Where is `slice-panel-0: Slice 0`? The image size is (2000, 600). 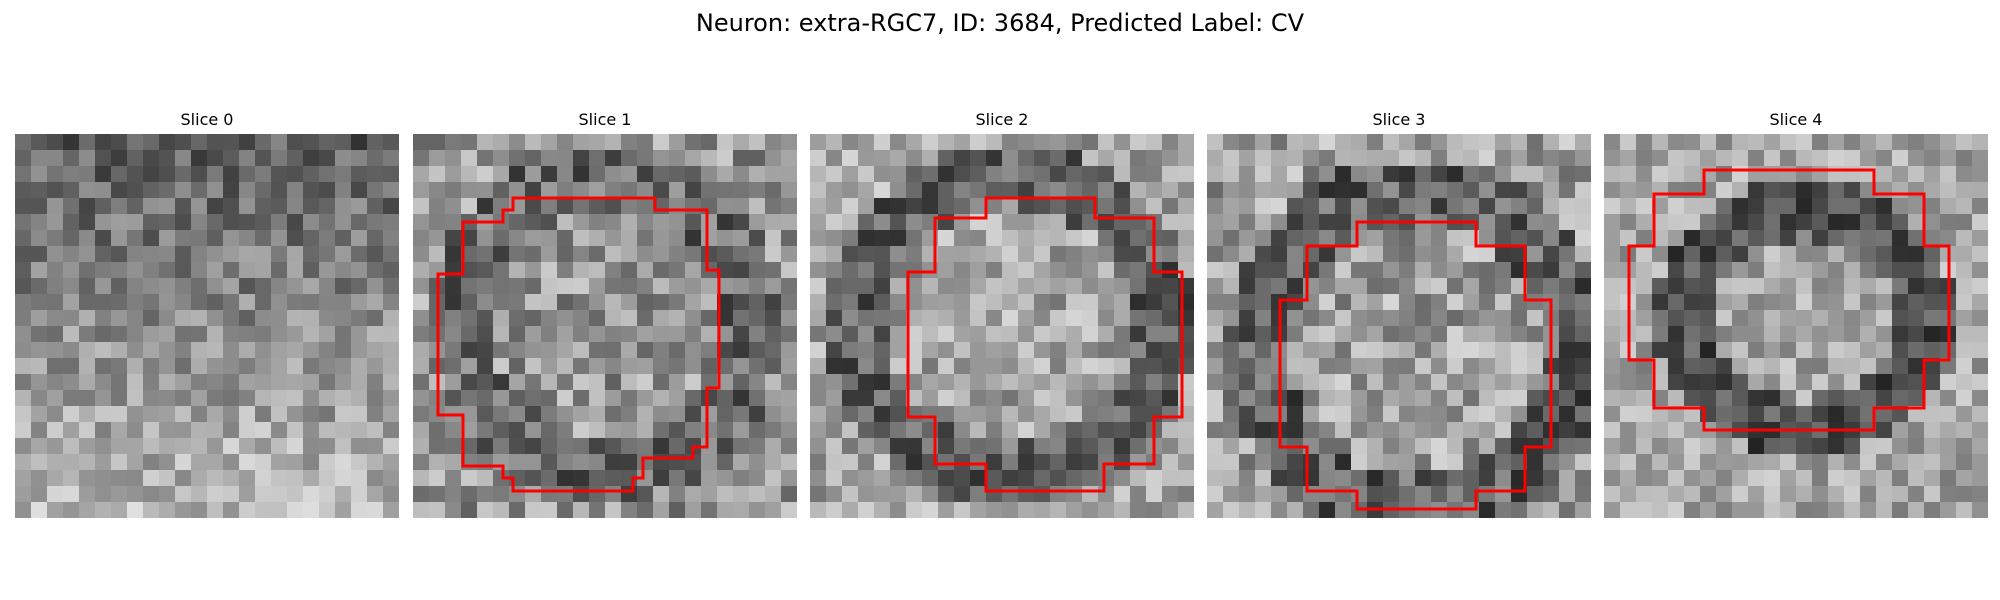 slice-panel-0: Slice 0 is located at coordinates (207, 313).